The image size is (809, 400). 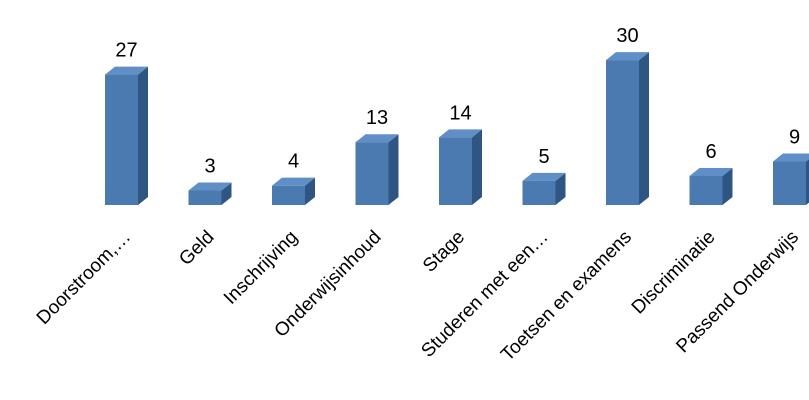 What do you see at coordinates (261, 268) in the screenshot?
I see `category-label: Inschrijving` at bounding box center [261, 268].